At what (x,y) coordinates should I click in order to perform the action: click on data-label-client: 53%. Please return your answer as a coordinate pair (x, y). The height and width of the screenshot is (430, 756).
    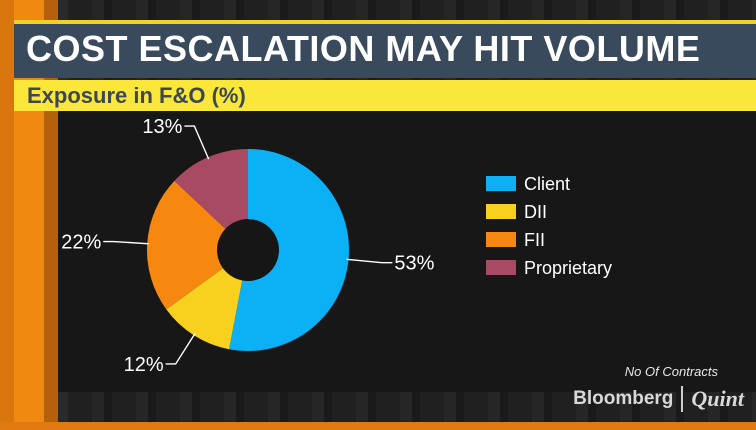
    Looking at the image, I should click on (414, 264).